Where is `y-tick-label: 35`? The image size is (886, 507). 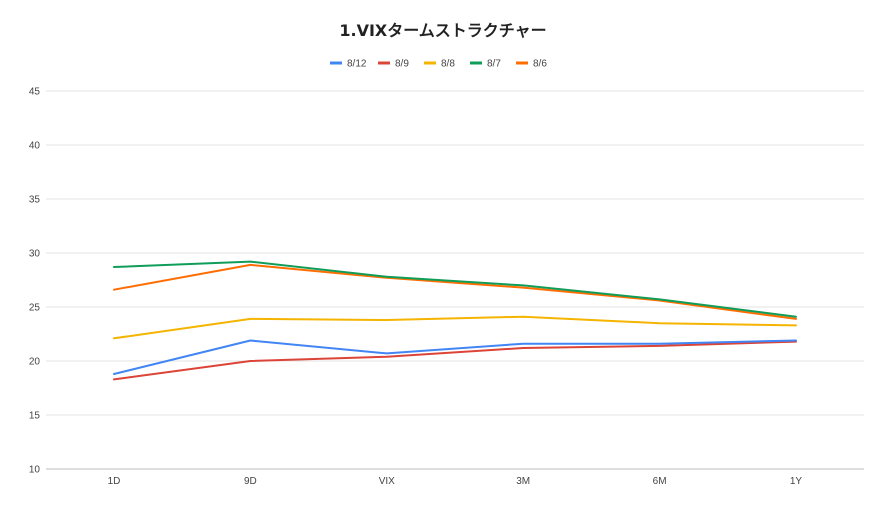 y-tick-label: 35 is located at coordinates (35, 200).